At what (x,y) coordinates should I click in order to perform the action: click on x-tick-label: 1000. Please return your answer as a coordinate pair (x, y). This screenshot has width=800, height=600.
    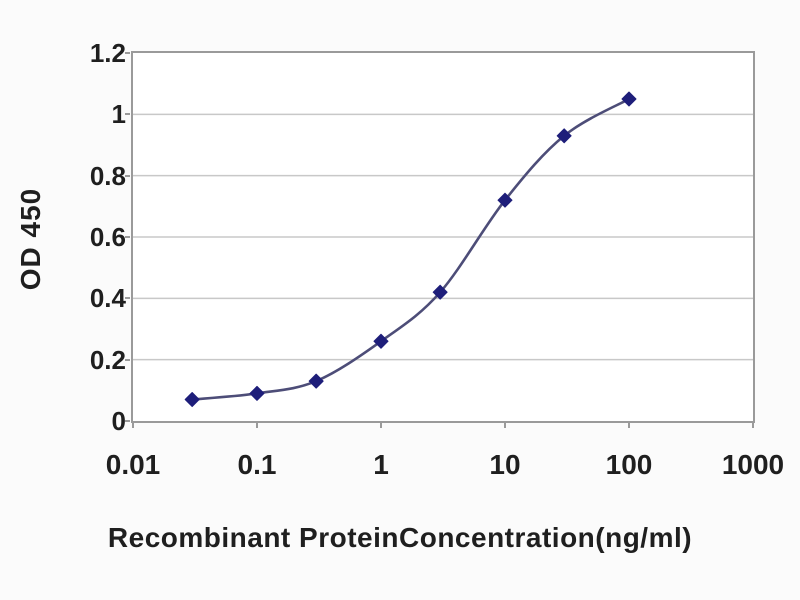
    Looking at the image, I should click on (753, 464).